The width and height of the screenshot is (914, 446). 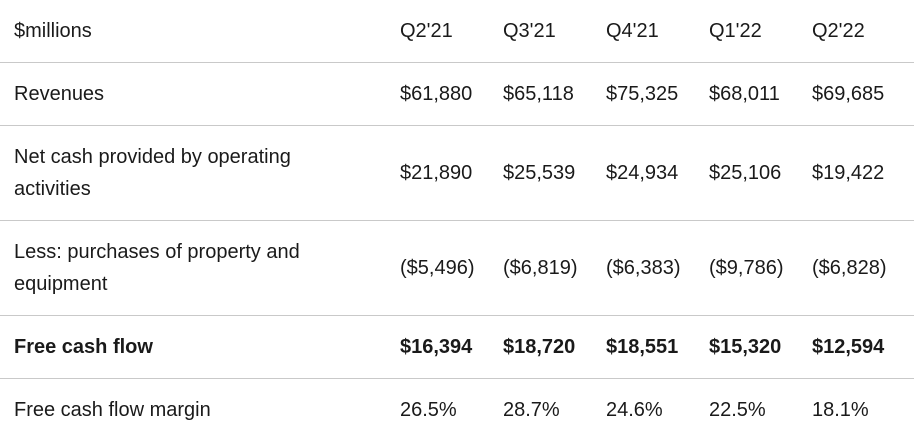 I want to click on cell-value: $25,106, so click(x=745, y=173).